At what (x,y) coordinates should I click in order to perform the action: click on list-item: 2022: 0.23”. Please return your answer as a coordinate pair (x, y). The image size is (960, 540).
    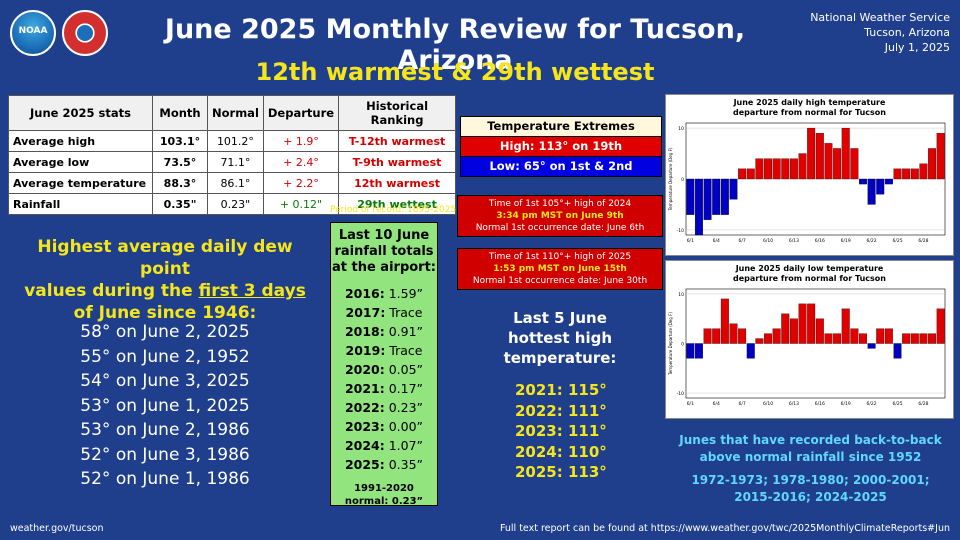
    Looking at the image, I should click on (384, 407).